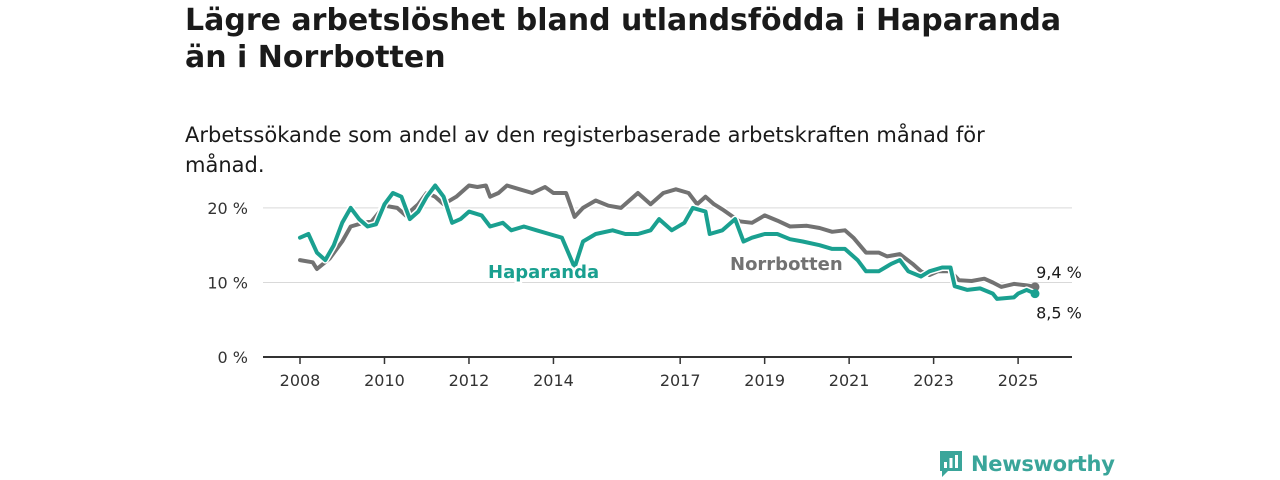 The image size is (1280, 480). What do you see at coordinates (300, 380) in the screenshot?
I see `x-tick-label: 2008` at bounding box center [300, 380].